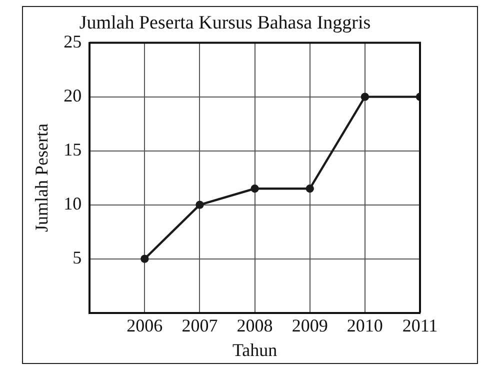 The image size is (500, 370). Describe the element at coordinates (144, 325) in the screenshot. I see `x-tick-label: 2006` at that location.